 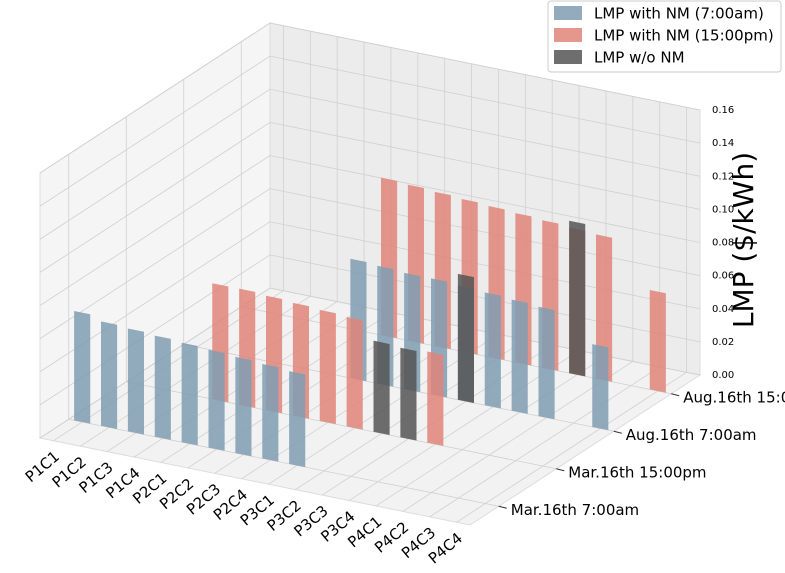 What do you see at coordinates (723, 309) in the screenshot?
I see `z-tick-label: 0.04` at bounding box center [723, 309].